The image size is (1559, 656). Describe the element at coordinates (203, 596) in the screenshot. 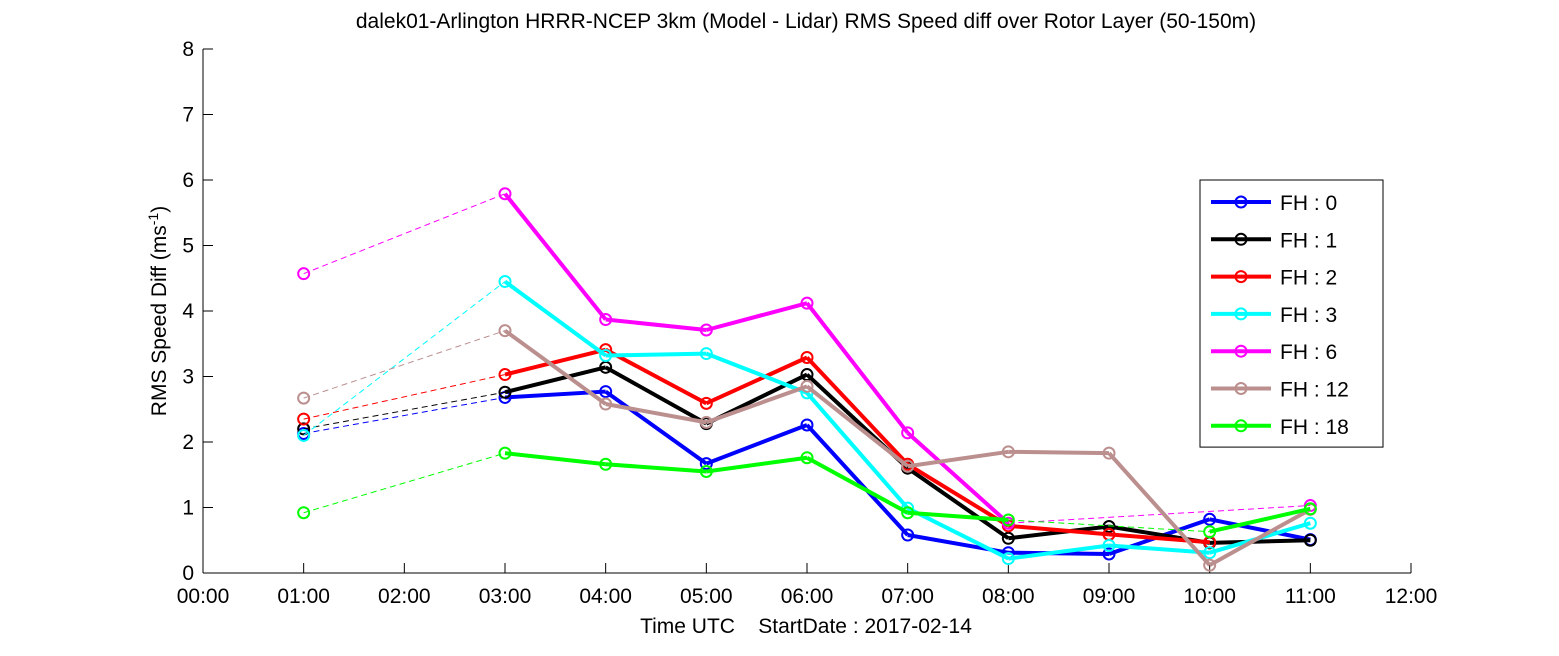

I see `x-tick-label: 00:00` at that location.